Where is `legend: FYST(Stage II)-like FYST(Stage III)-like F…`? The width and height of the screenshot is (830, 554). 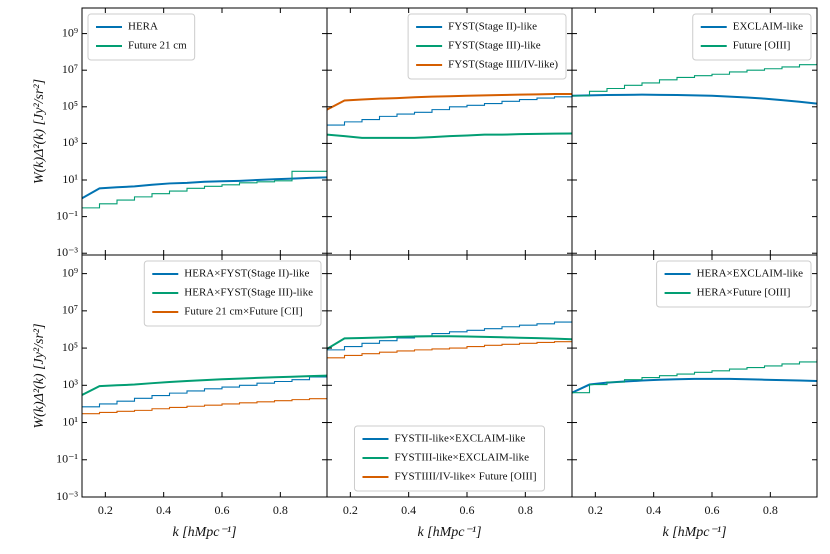 legend: FYST(Stage II)-like FYST(Stage III)-like F… is located at coordinates (487, 46).